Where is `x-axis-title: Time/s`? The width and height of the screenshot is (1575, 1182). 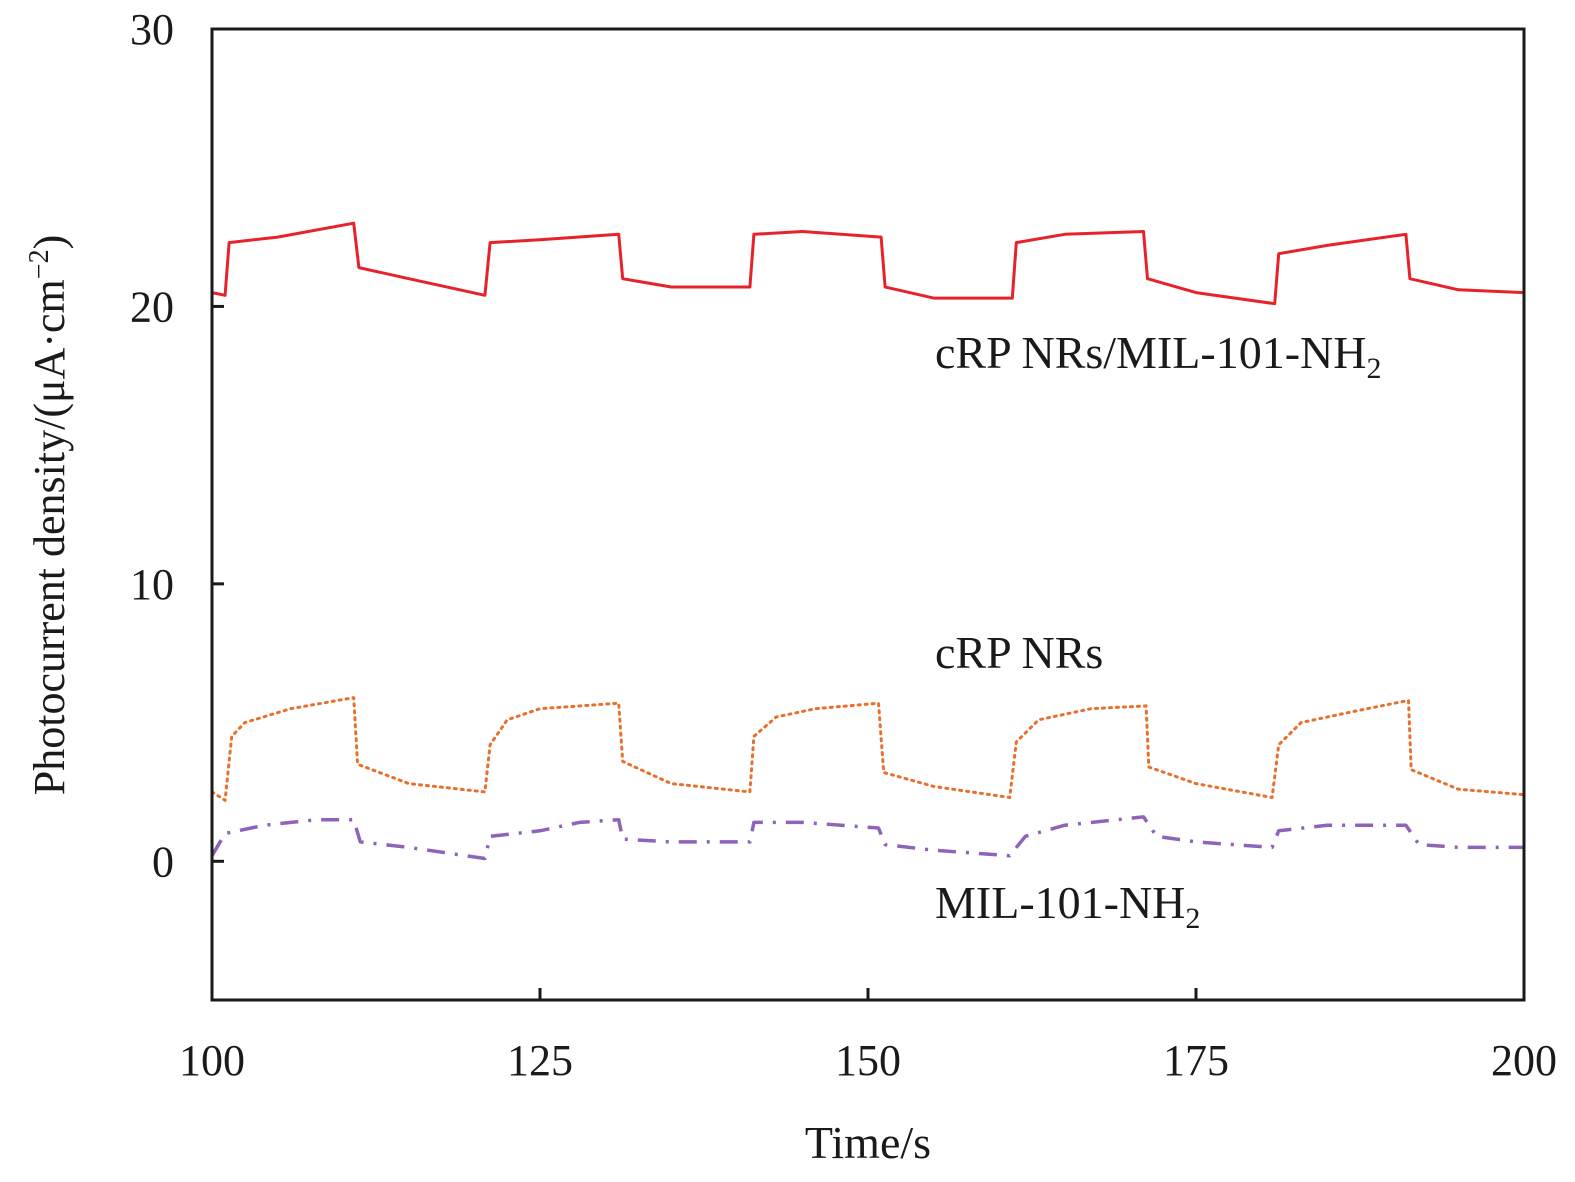
x-axis-title: Time/s is located at coordinates (868, 1142).